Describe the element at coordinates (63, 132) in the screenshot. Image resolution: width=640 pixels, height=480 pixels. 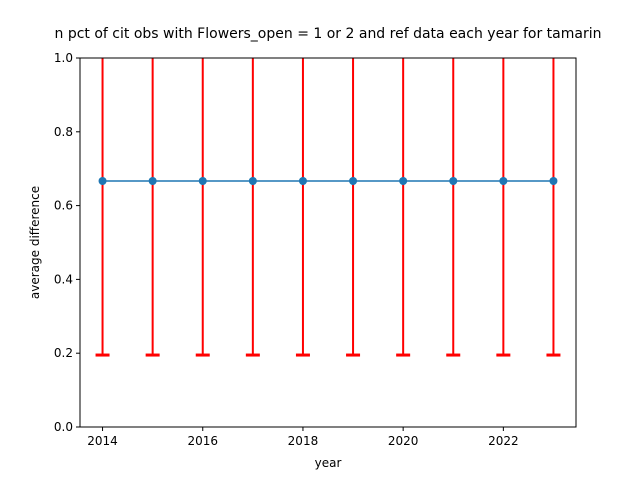
I see `y-tick-label: 0.8` at that location.